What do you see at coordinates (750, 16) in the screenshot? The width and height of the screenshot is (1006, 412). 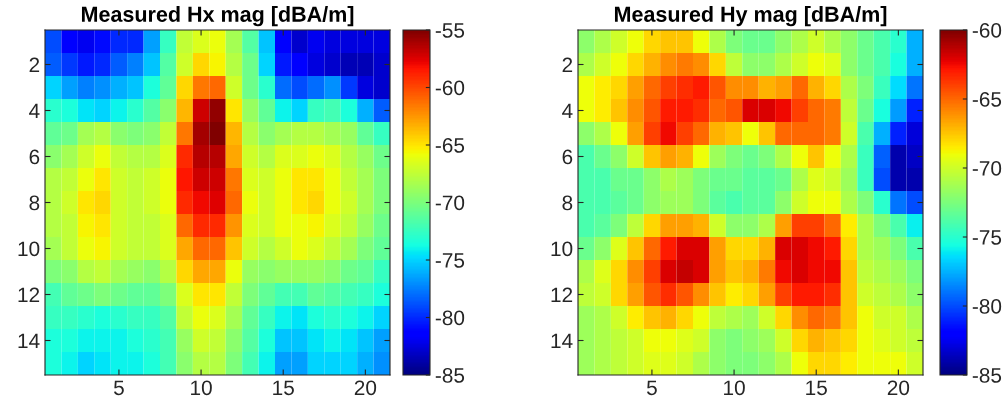 I see `chart-title: Measured Hy mag [dBA/m]` at bounding box center [750, 16].